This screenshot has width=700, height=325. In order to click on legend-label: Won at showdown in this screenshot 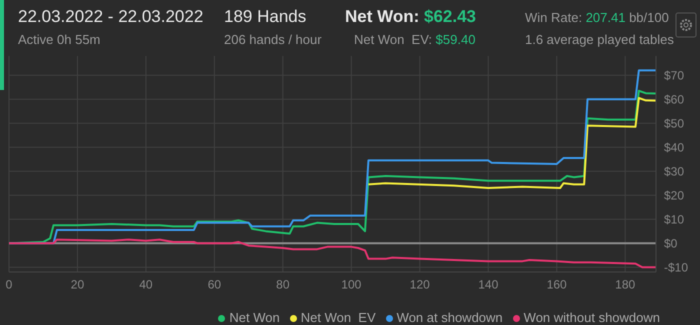, I will do `click(449, 317)`.